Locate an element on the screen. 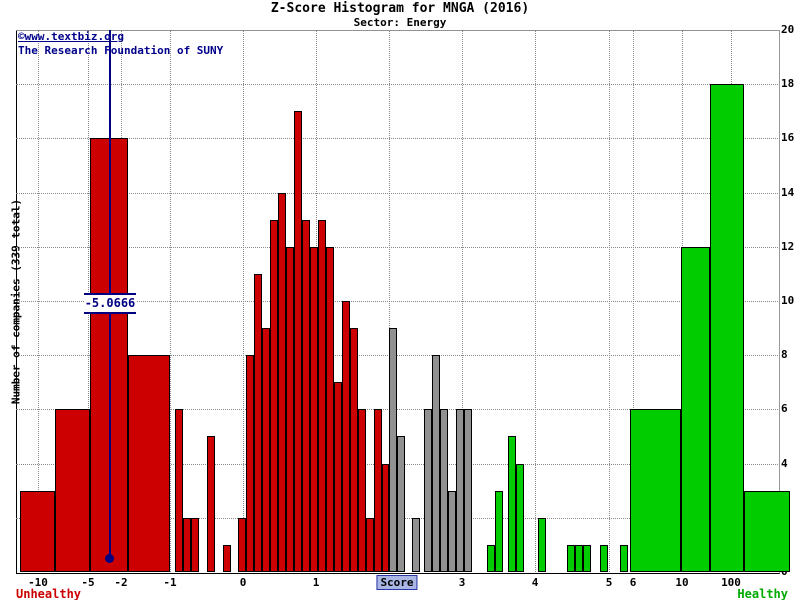 The image size is (800, 600). marker-value-label: -5.0666 is located at coordinates (110, 303).